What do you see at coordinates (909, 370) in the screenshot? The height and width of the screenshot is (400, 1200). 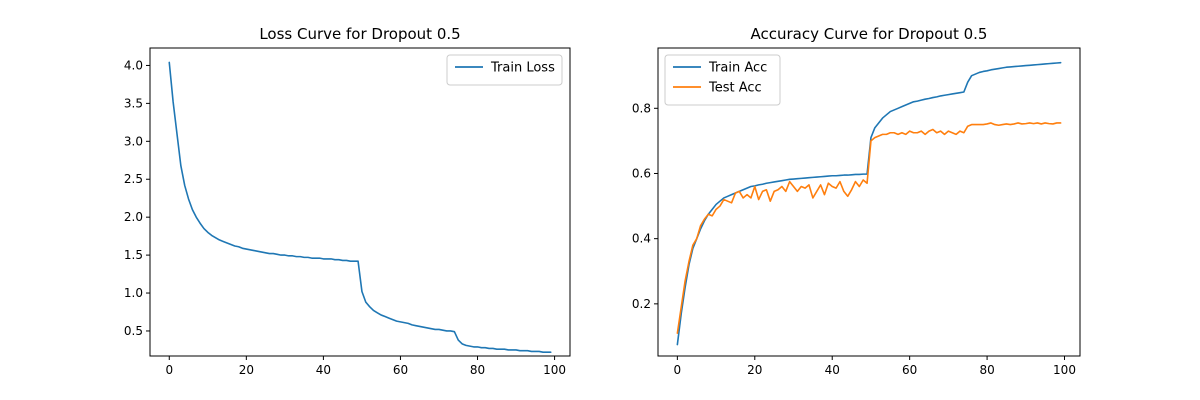 I see `acc-x-tick-label: 60` at bounding box center [909, 370].